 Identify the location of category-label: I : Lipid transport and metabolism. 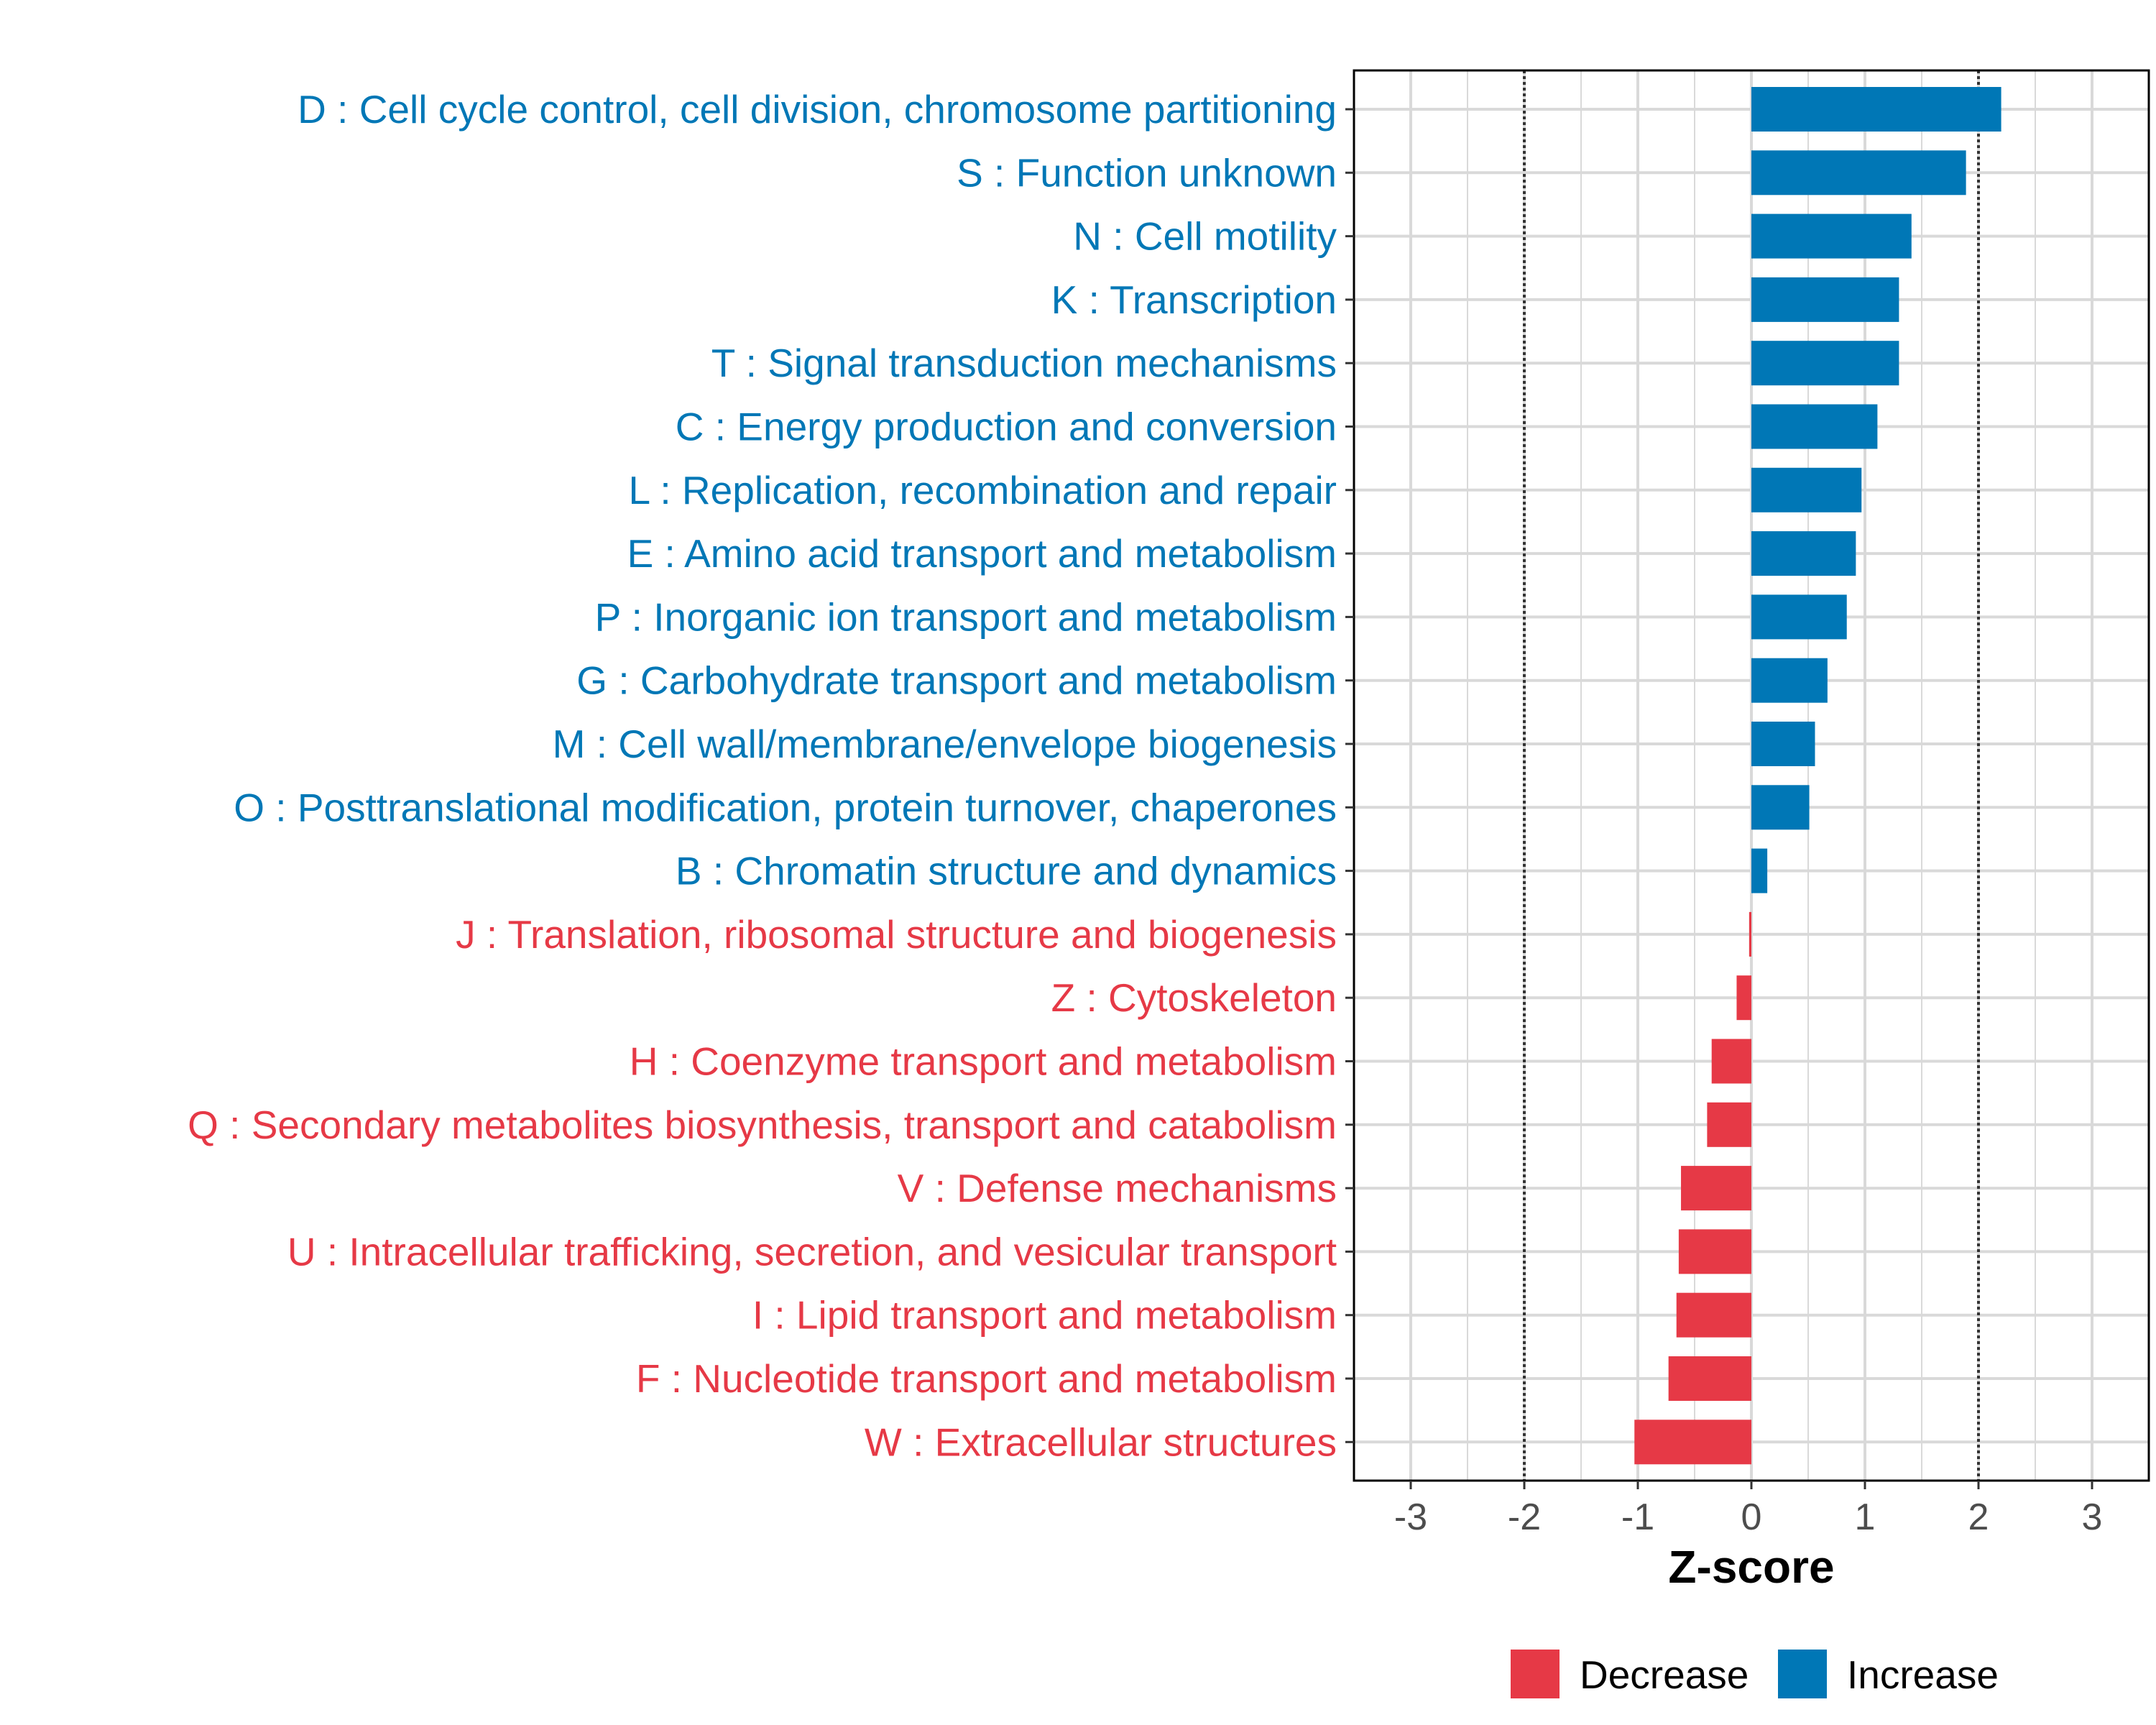
(1044, 1315).